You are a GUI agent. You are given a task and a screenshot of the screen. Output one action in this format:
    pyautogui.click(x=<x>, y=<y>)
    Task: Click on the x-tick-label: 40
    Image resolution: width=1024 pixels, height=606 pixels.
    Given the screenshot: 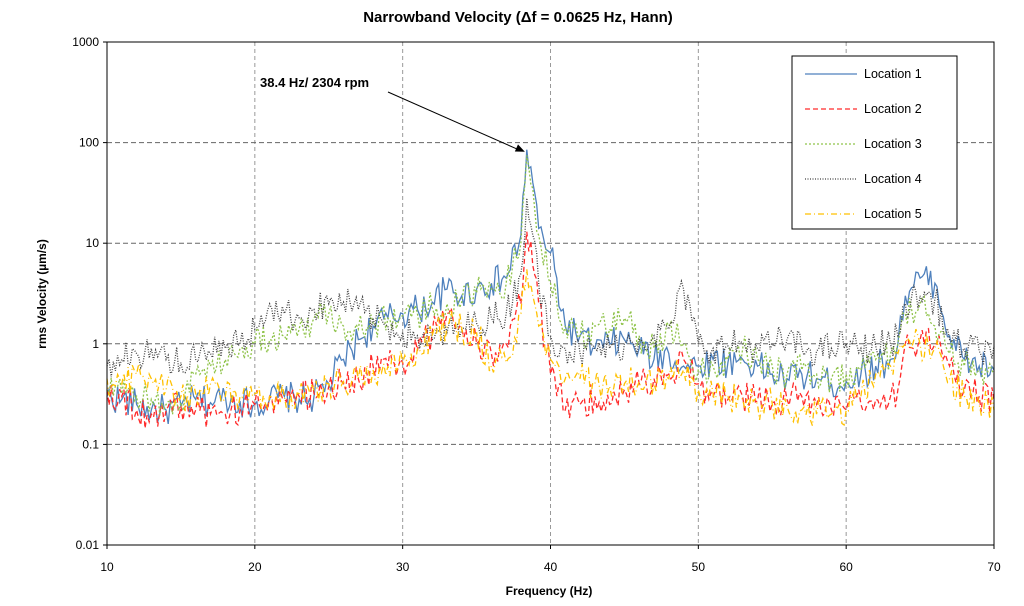 What is the action you would take?
    pyautogui.click(x=551, y=567)
    